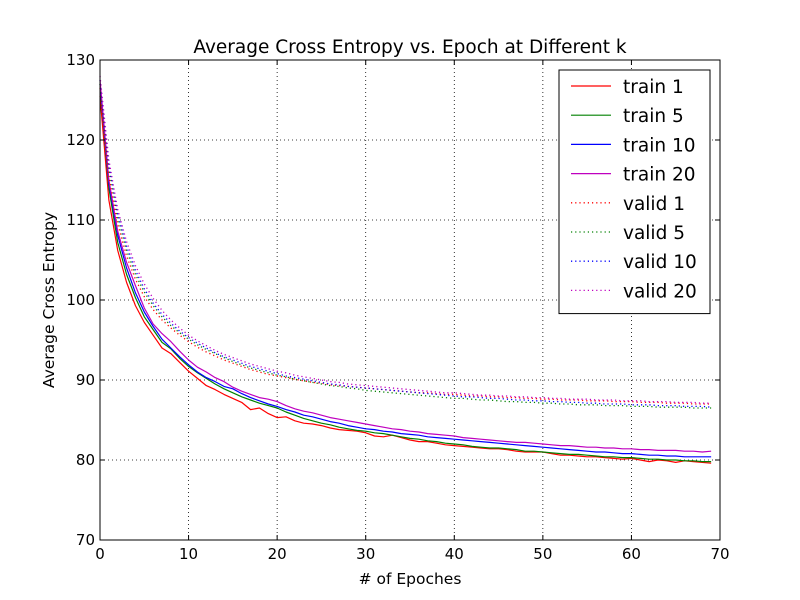 This screenshot has height=600, width=800. What do you see at coordinates (653, 116) in the screenshot?
I see `legend-label: train 5` at bounding box center [653, 116].